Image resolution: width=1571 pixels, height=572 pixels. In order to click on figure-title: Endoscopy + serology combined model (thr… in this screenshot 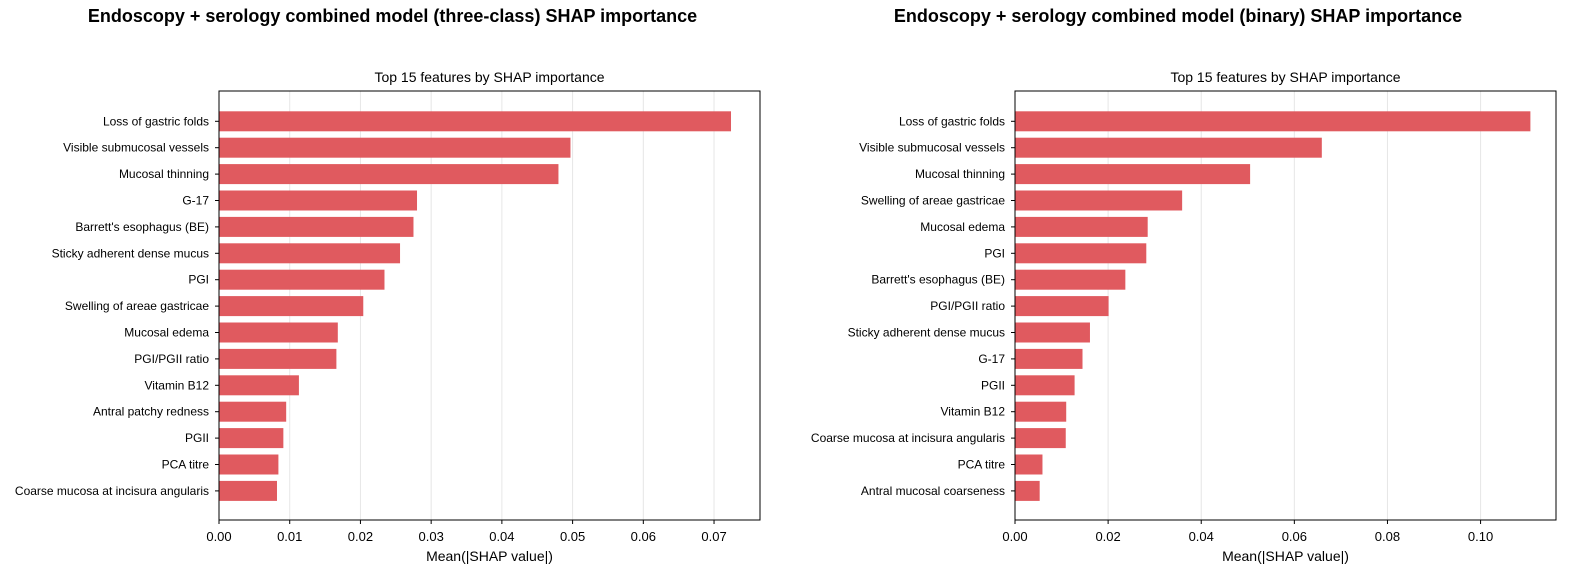, I will do `click(392, 16)`.